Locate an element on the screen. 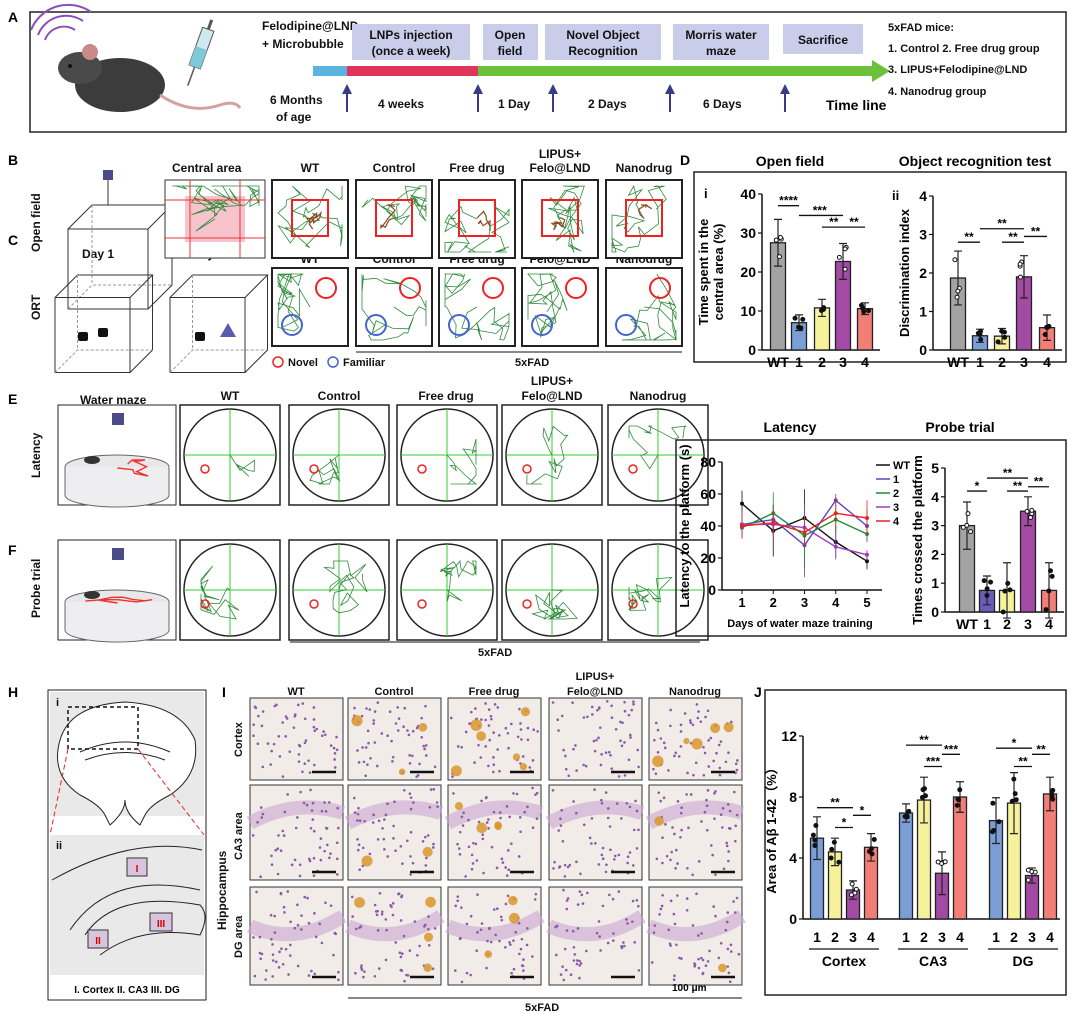 Image resolution: width=1080 pixels, height=1012 pixels. duration-label: 1 Day is located at coordinates (514, 104).